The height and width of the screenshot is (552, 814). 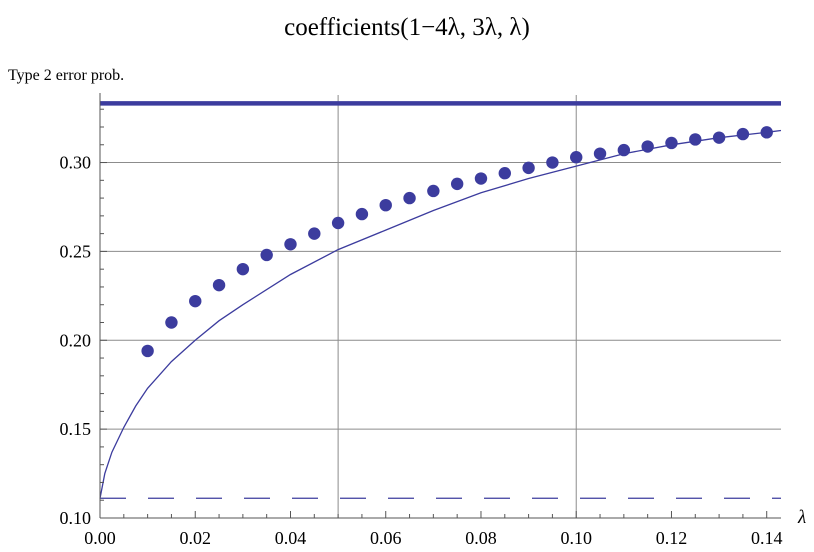 What do you see at coordinates (76, 429) in the screenshot?
I see `y-tick-label: 0.15` at bounding box center [76, 429].